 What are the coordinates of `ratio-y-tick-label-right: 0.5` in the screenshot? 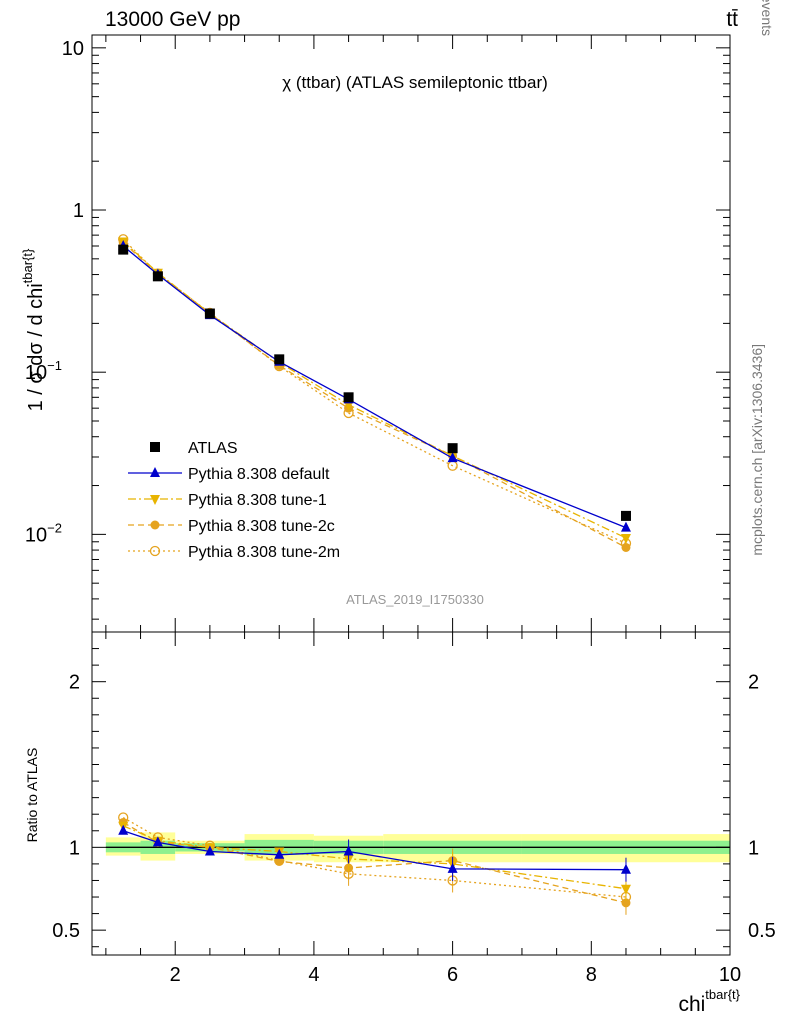 It's located at (762, 931).